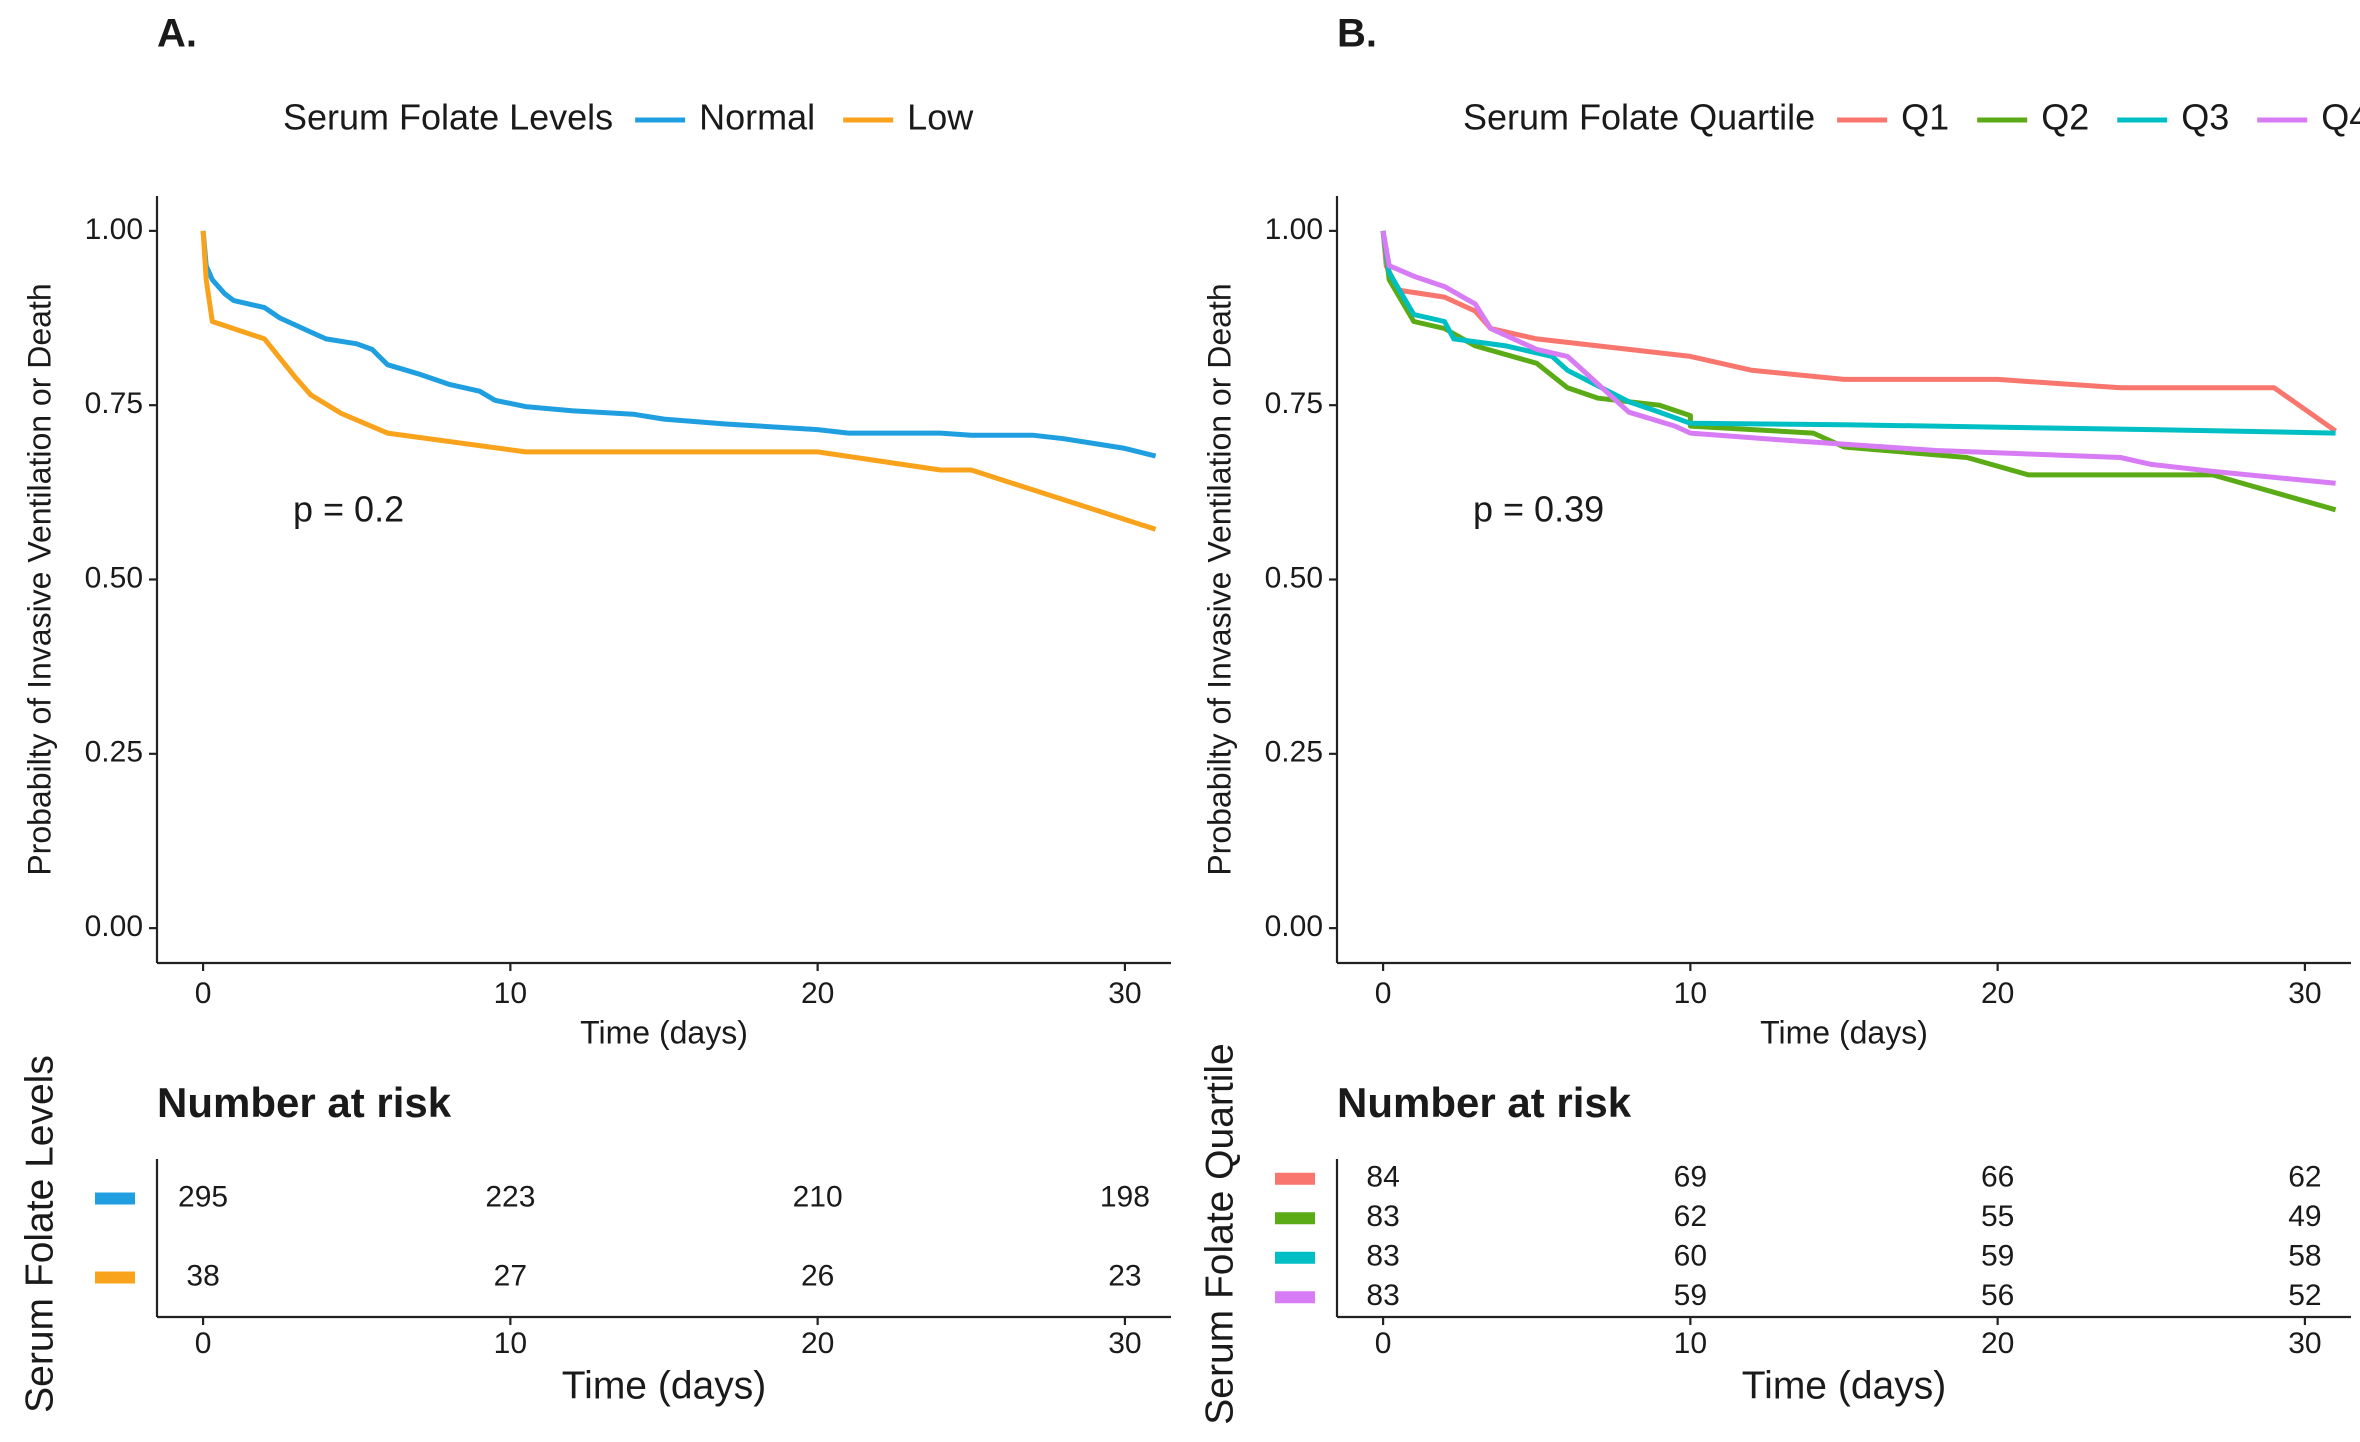 The width and height of the screenshot is (2360, 1442). Describe the element at coordinates (818, 1196) in the screenshot. I see `risk-count: 210` at that location.